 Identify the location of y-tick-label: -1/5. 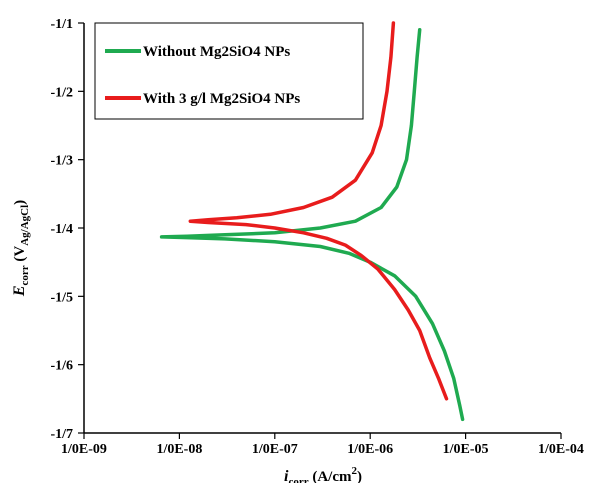
(61, 297).